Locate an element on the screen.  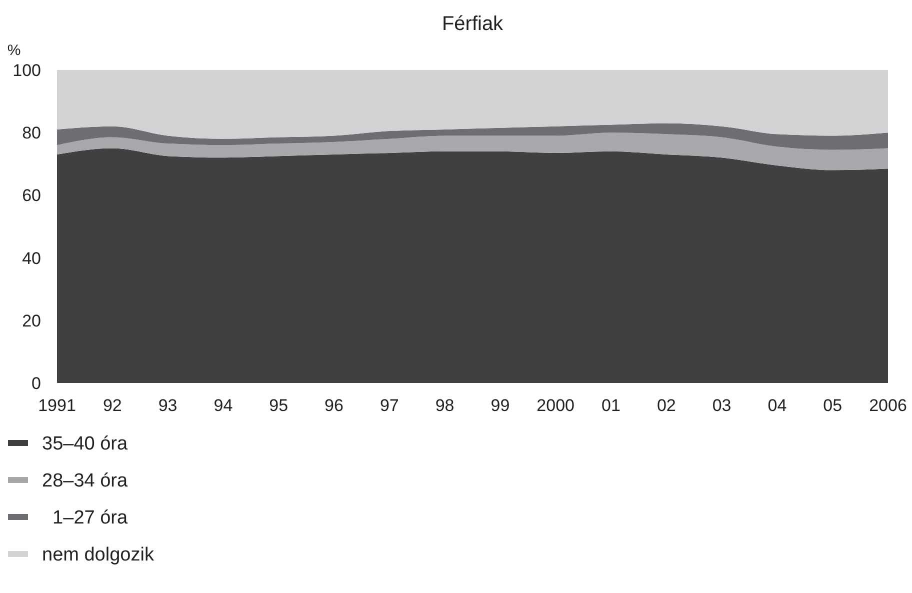
x-tick-label: 03 is located at coordinates (722, 405).